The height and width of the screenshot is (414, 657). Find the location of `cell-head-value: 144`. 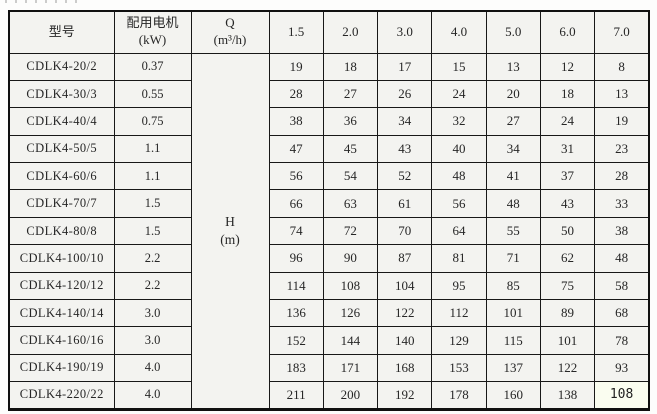

cell-head-value: 144 is located at coordinates (350, 340).